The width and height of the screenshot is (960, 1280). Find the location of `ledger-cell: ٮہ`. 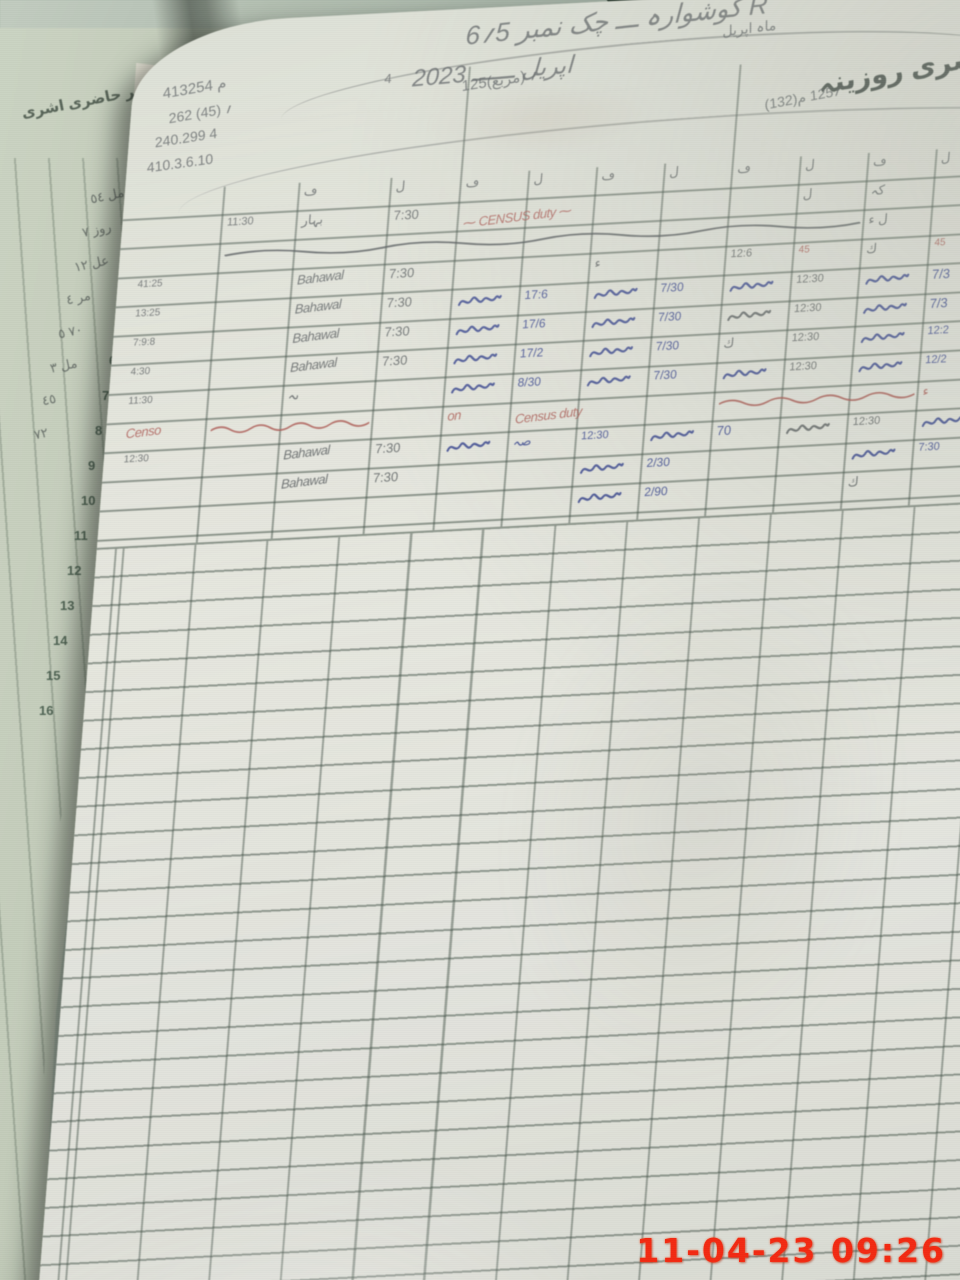

ledger-cell: ٮہ is located at coordinates (293, 395).